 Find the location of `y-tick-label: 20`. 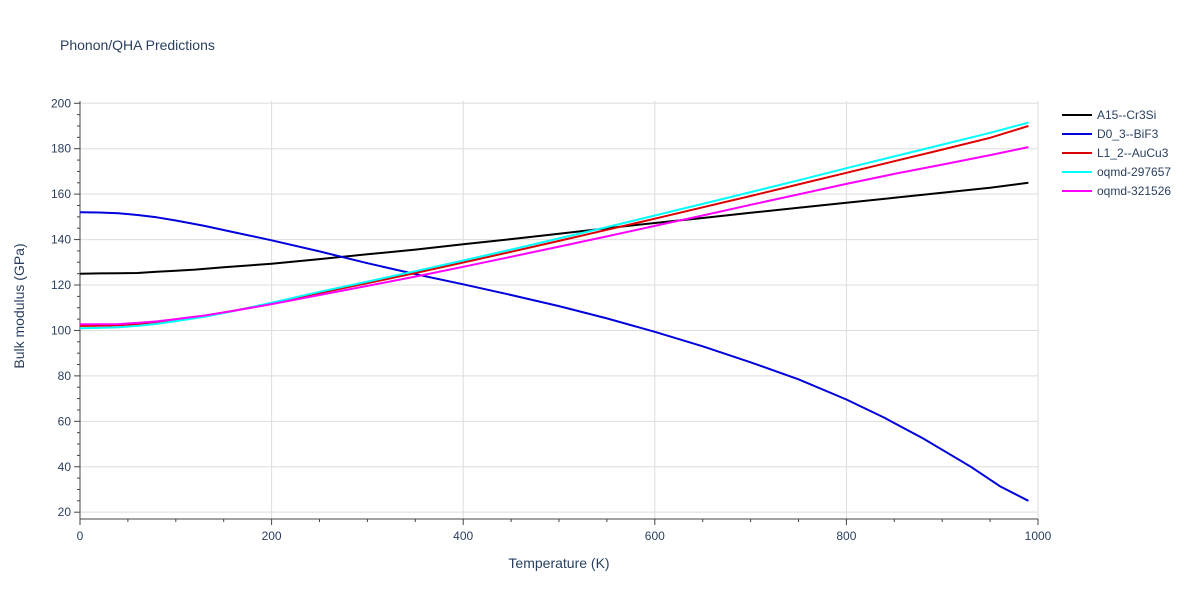

y-tick-label: 20 is located at coordinates (65, 512).